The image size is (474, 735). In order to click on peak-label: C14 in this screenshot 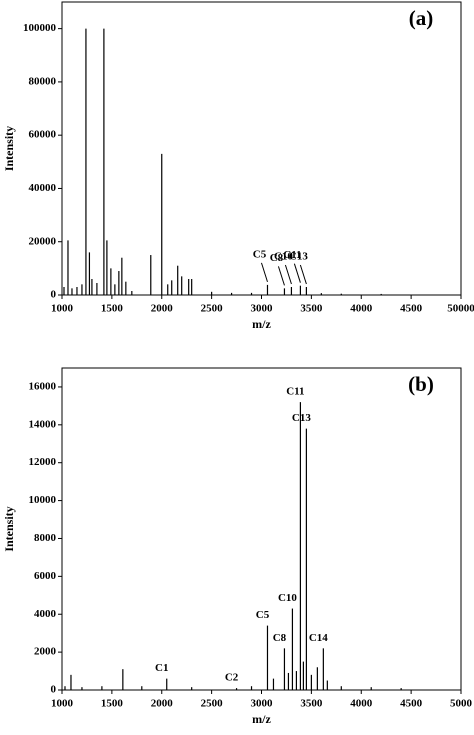, I will do `click(318, 638)`.